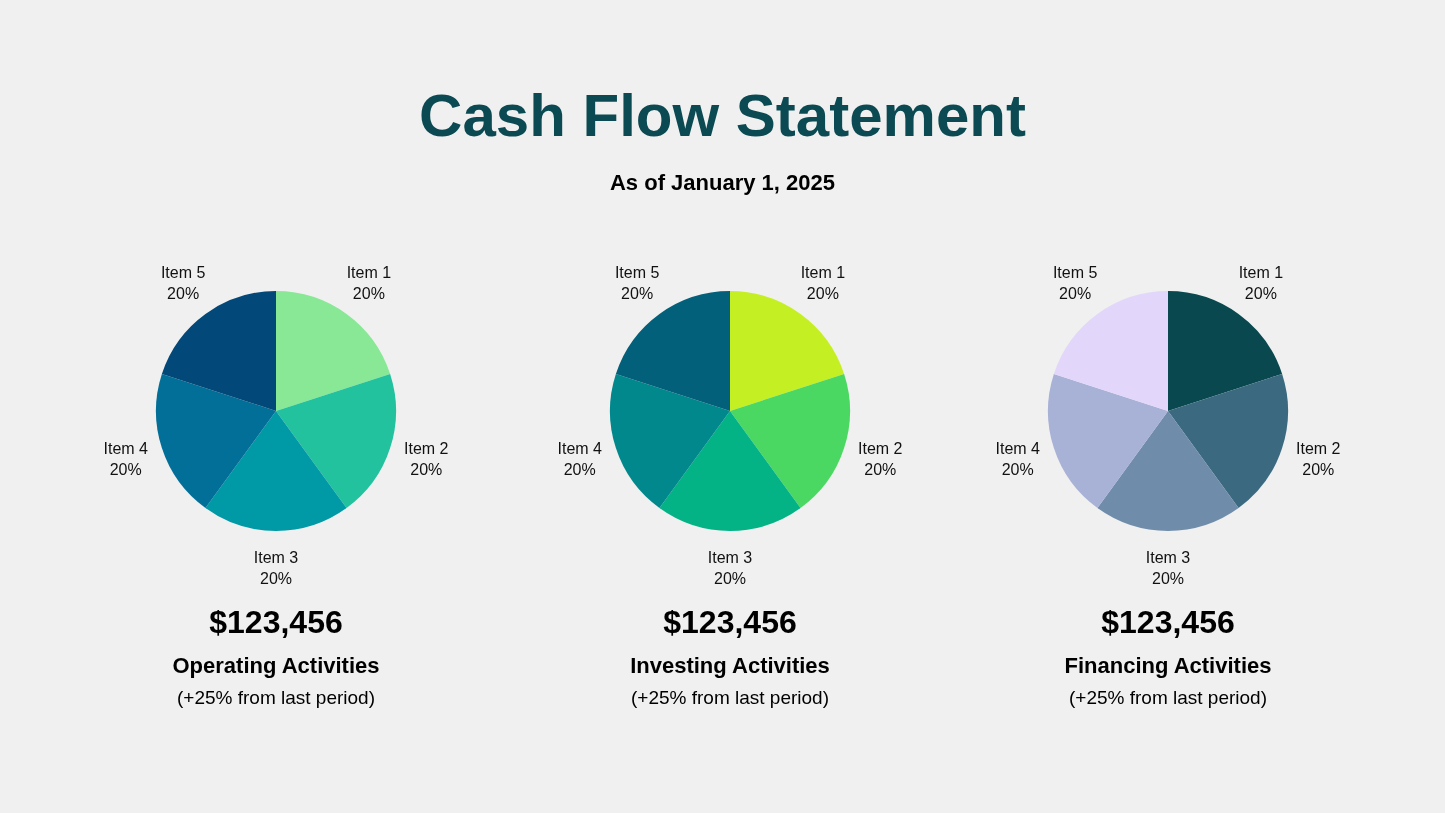  Describe the element at coordinates (276, 666) in the screenshot. I see `text: Operating Activities` at that location.